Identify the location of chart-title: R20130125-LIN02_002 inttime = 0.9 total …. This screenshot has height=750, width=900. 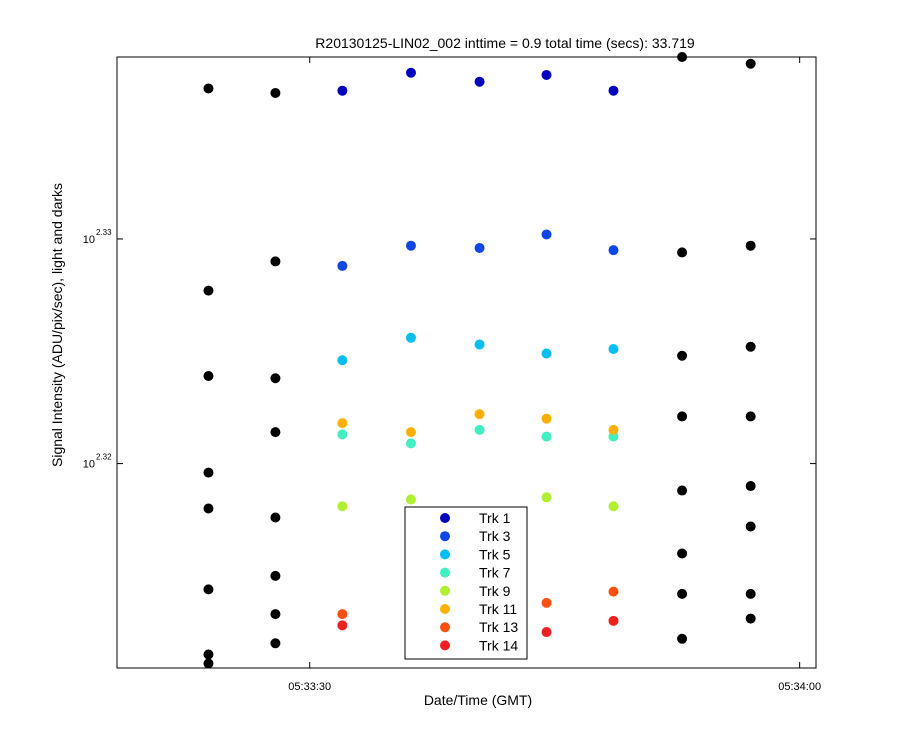
(505, 43).